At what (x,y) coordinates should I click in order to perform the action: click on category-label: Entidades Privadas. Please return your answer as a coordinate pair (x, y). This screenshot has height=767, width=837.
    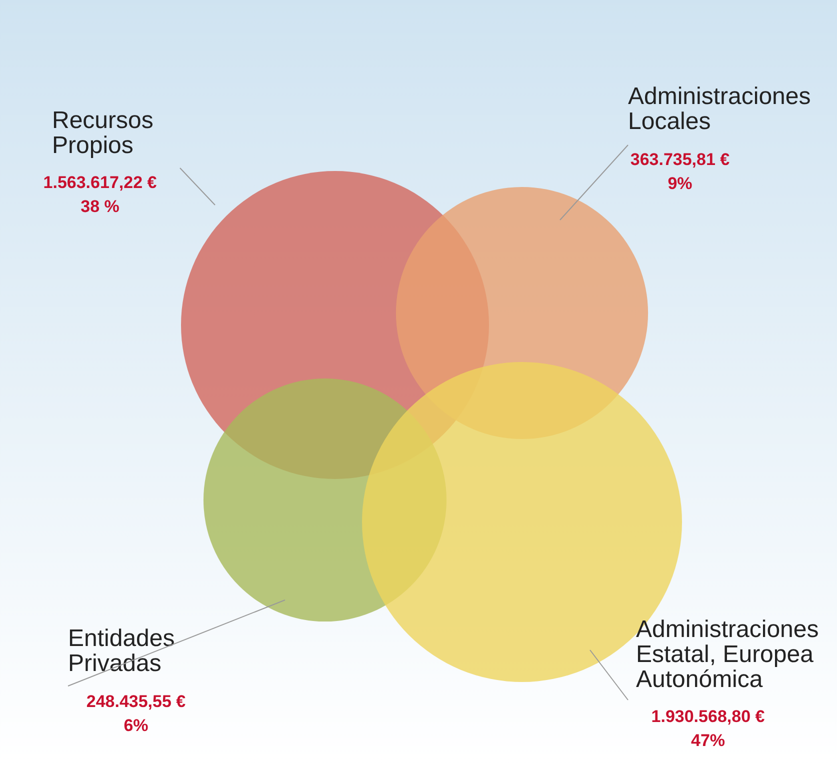
    Looking at the image, I should click on (121, 651).